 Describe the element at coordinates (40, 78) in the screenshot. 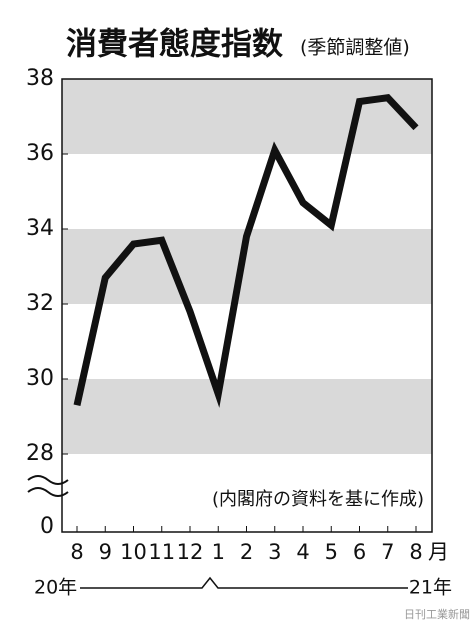

I see `y-tick-label: 38` at that location.